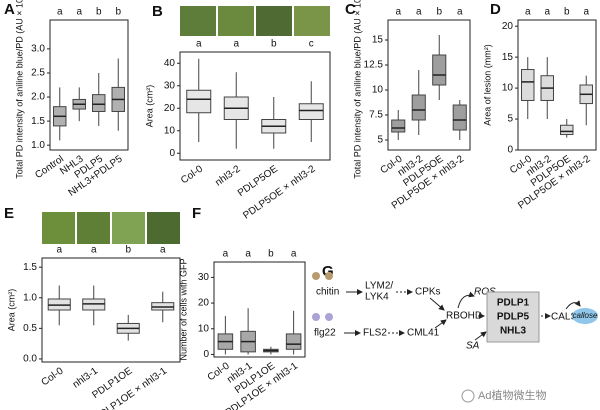  Describe the element at coordinates (513, 331) in the screenshot. I see `node: NHL3` at that location.